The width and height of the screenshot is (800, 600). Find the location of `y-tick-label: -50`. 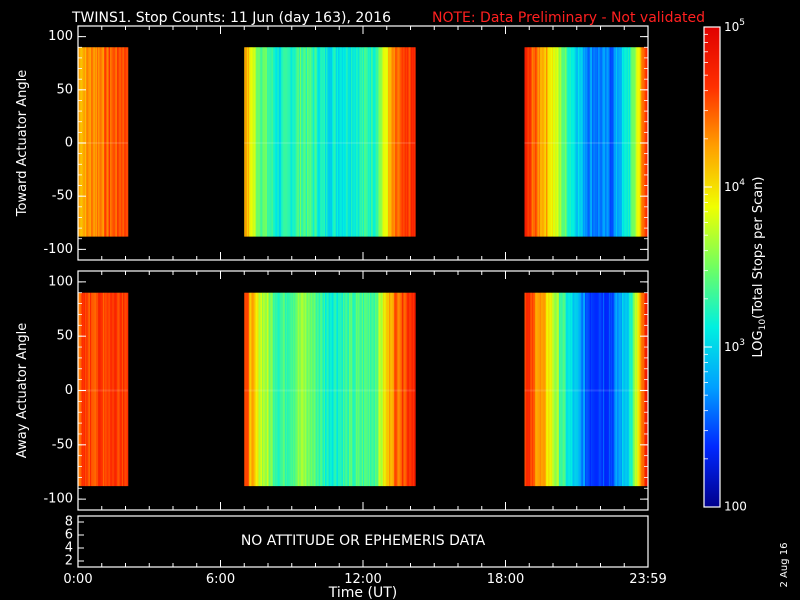

y-tick-label: -50 is located at coordinates (62, 444).